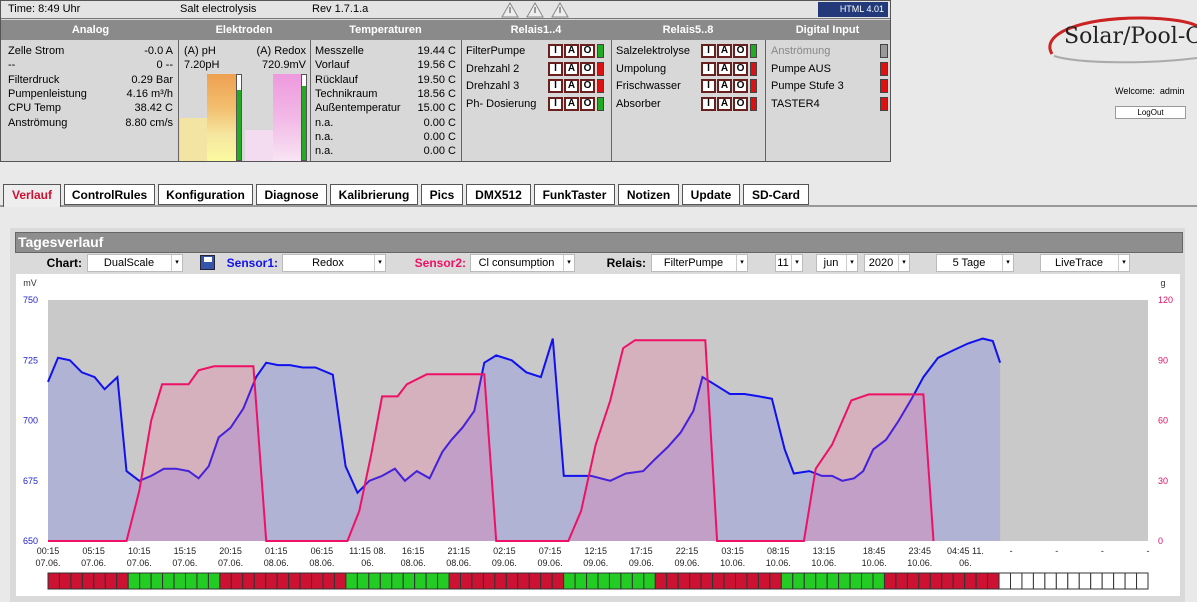 This screenshot has width=1197, height=602. I want to click on select: DualScale ▾, so click(135, 263).